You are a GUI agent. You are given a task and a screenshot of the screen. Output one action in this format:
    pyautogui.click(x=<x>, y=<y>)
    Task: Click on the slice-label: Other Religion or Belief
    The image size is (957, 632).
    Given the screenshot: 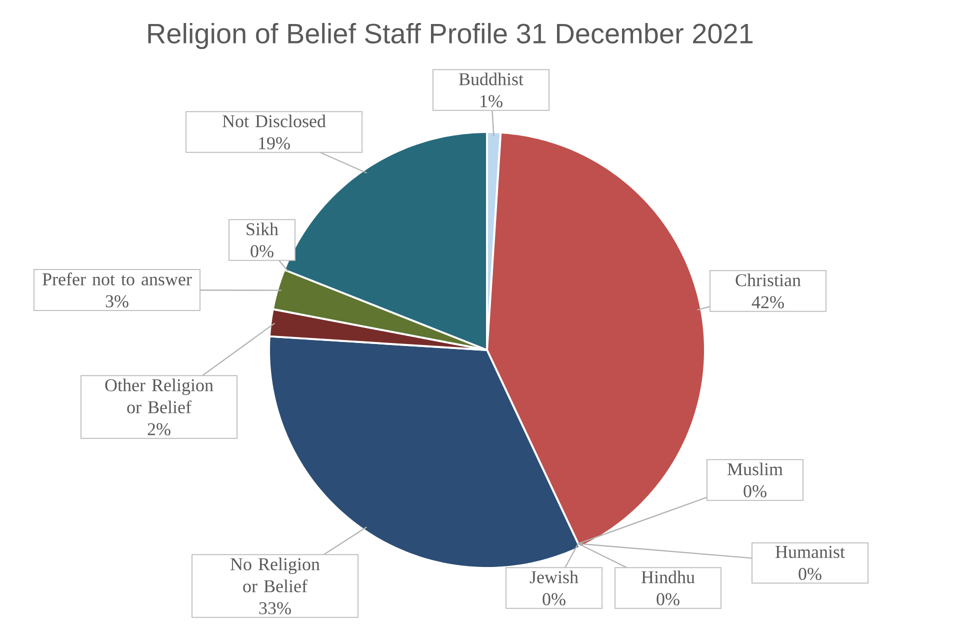 What is the action you would take?
    pyautogui.click(x=159, y=396)
    